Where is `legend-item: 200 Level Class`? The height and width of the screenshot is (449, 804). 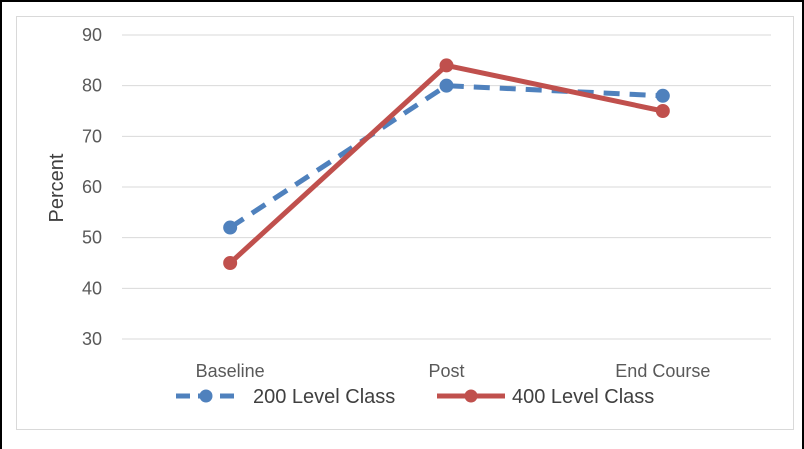 legend-item: 200 Level Class is located at coordinates (285, 397).